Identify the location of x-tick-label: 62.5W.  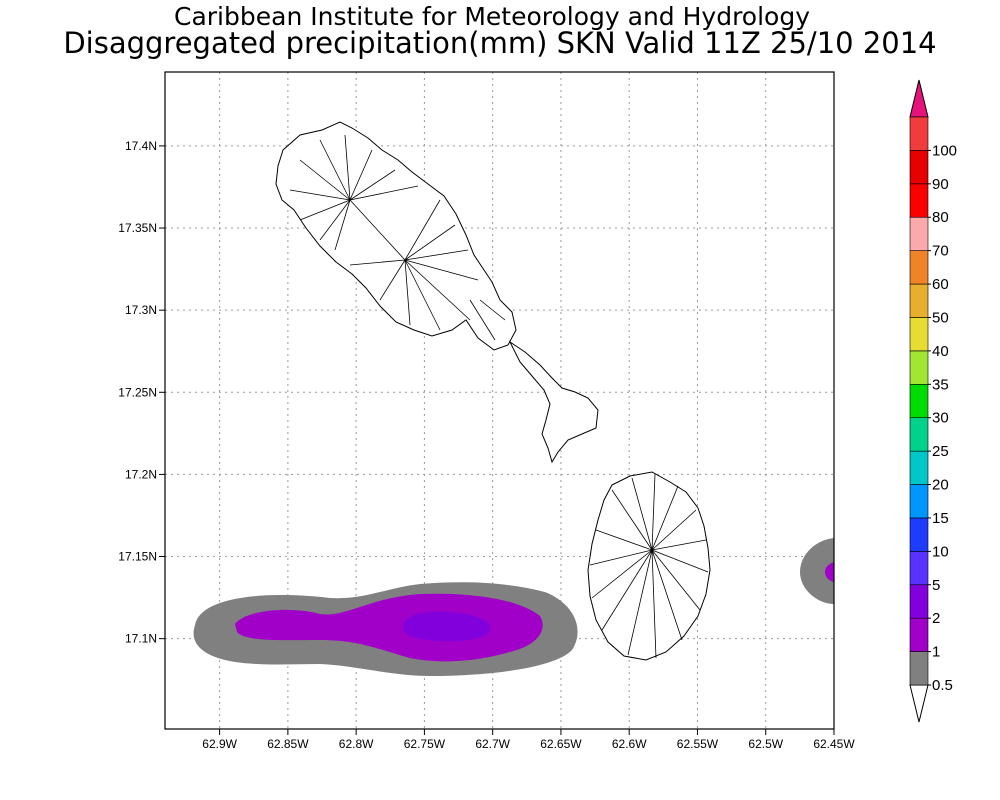
(765, 744).